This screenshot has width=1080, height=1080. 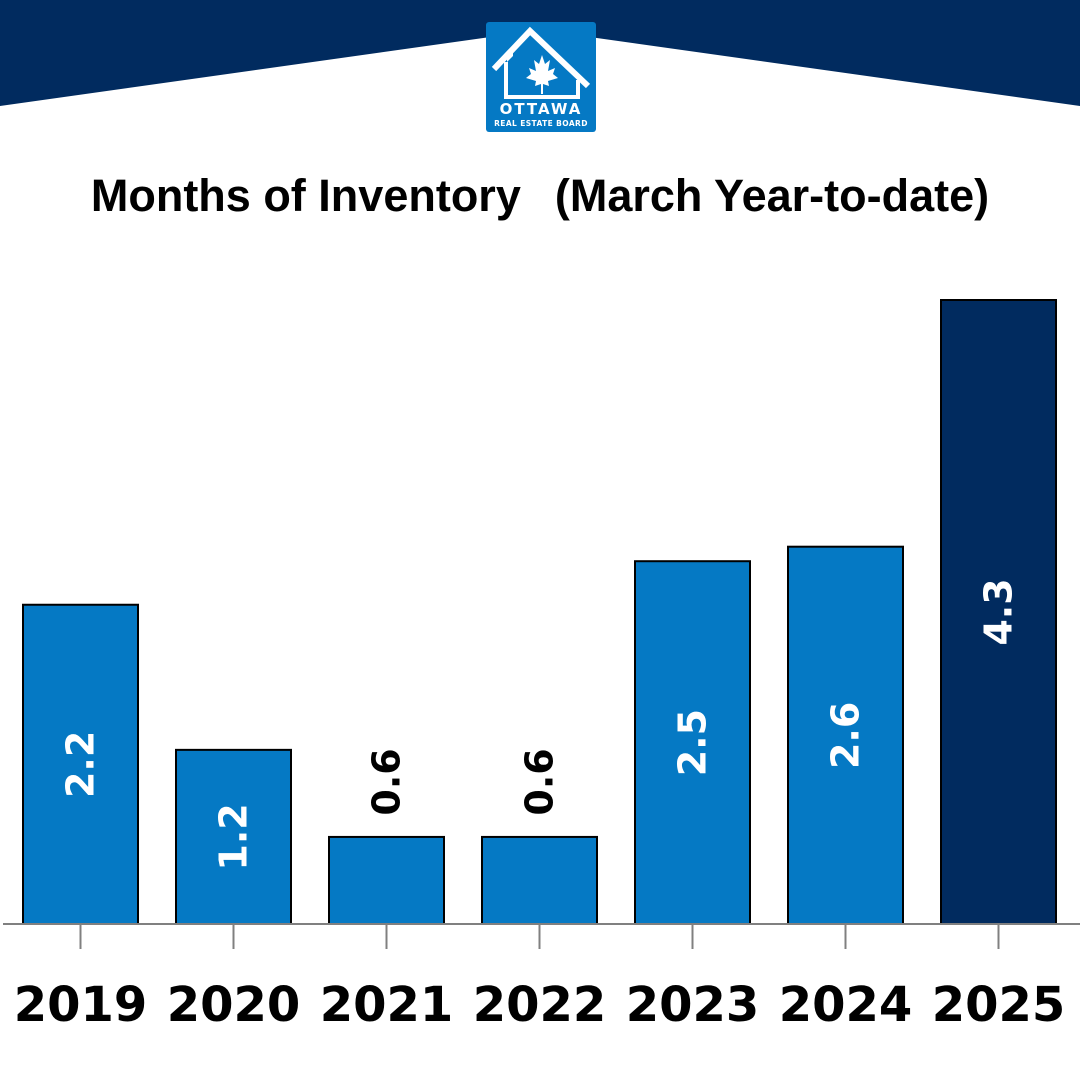 I want to click on x-tick-label-2025: 2025, so click(x=999, y=1005).